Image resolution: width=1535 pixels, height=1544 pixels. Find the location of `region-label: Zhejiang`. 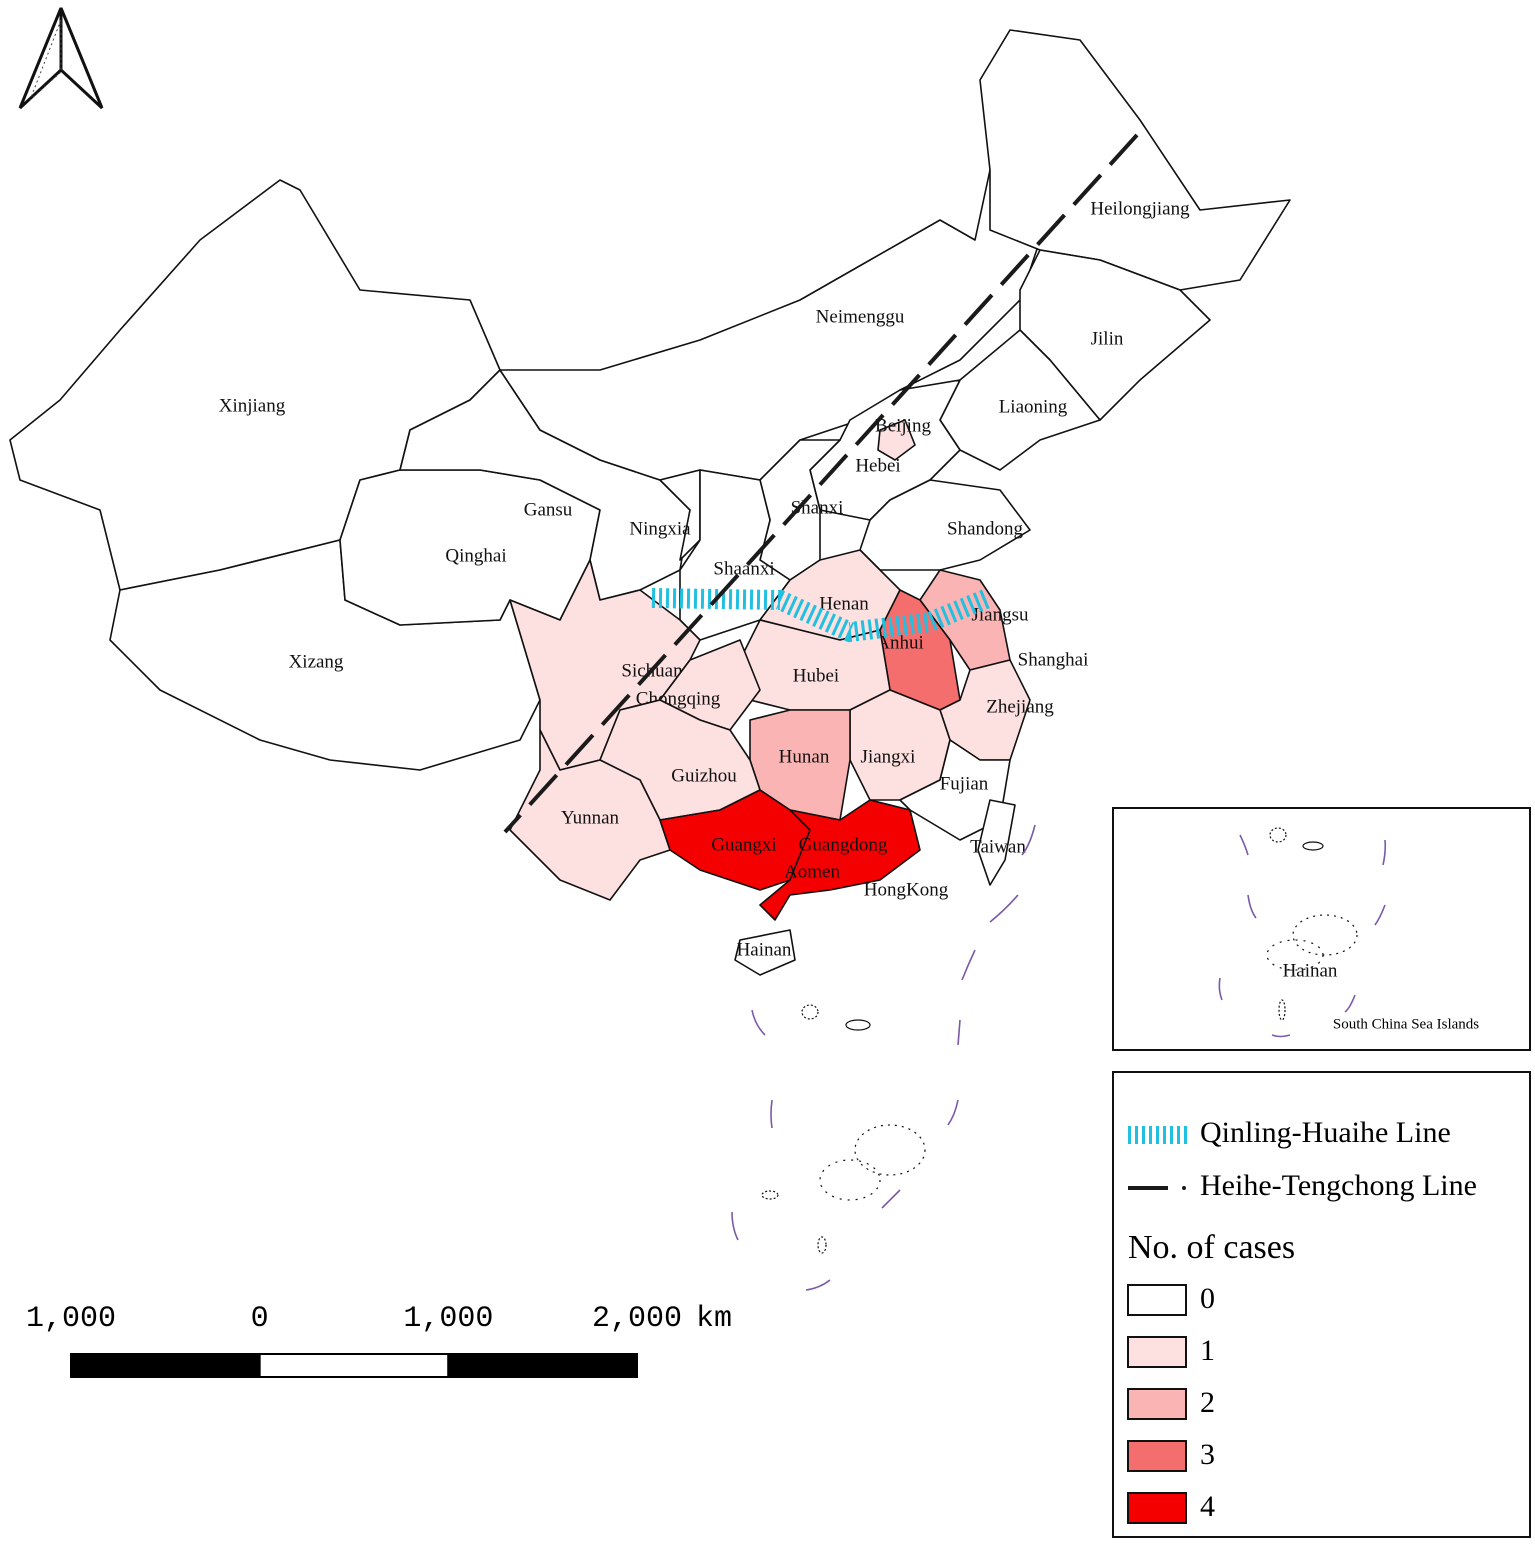

region-label: Zhejiang is located at coordinates (1020, 706).